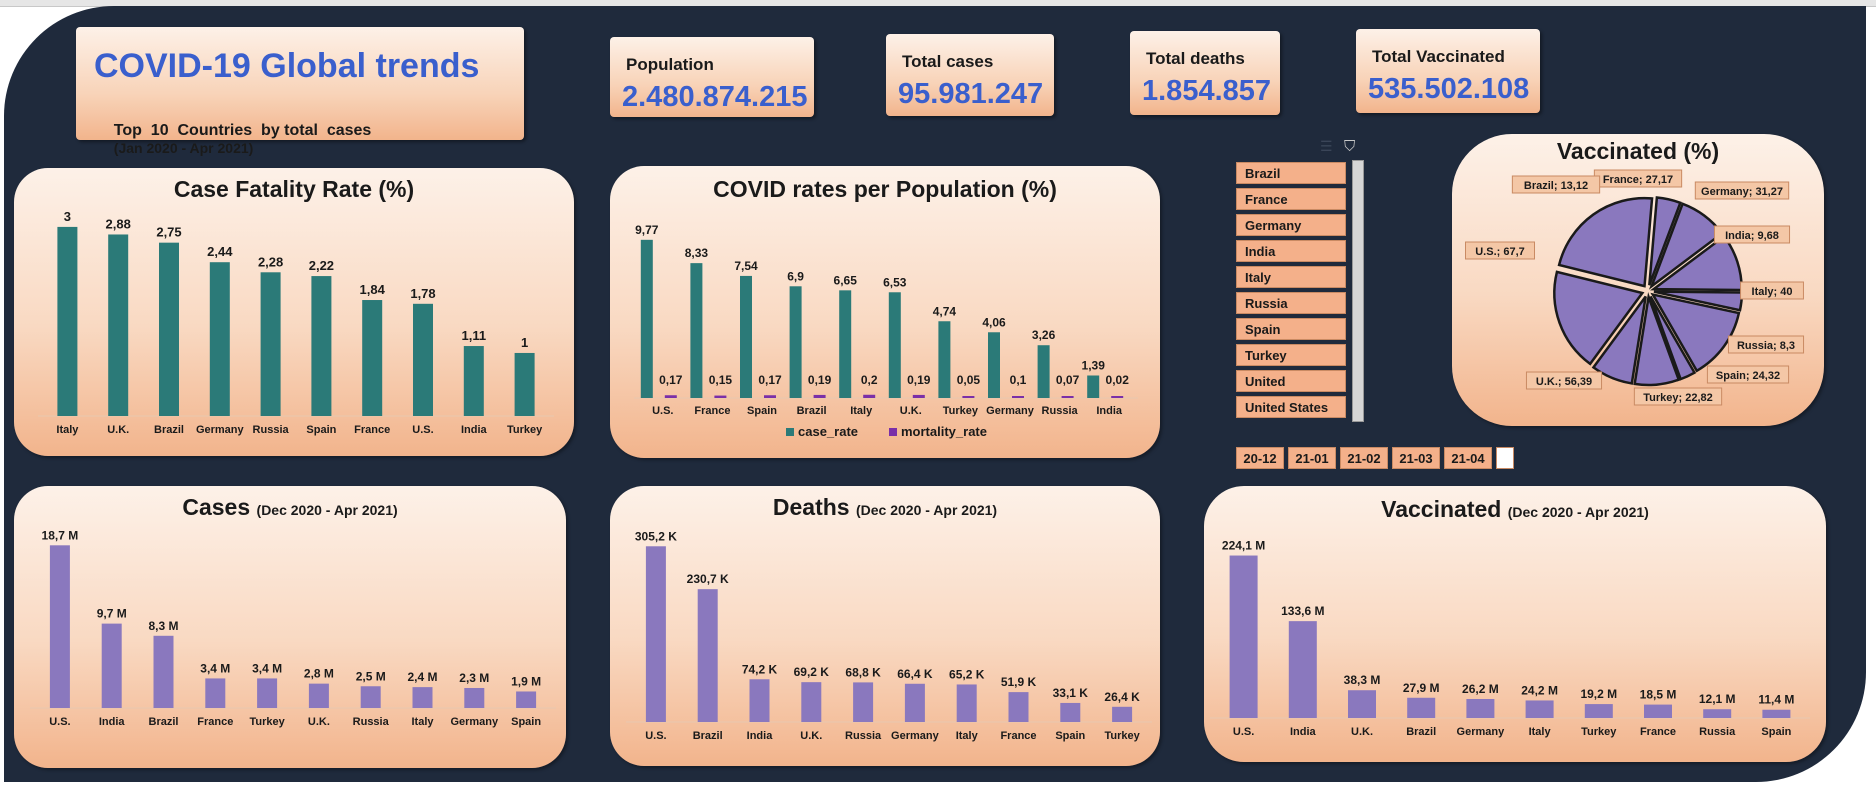 The image size is (1876, 790). Describe the element at coordinates (656, 536) in the screenshot. I see `data-label: 305,2 K` at that location.